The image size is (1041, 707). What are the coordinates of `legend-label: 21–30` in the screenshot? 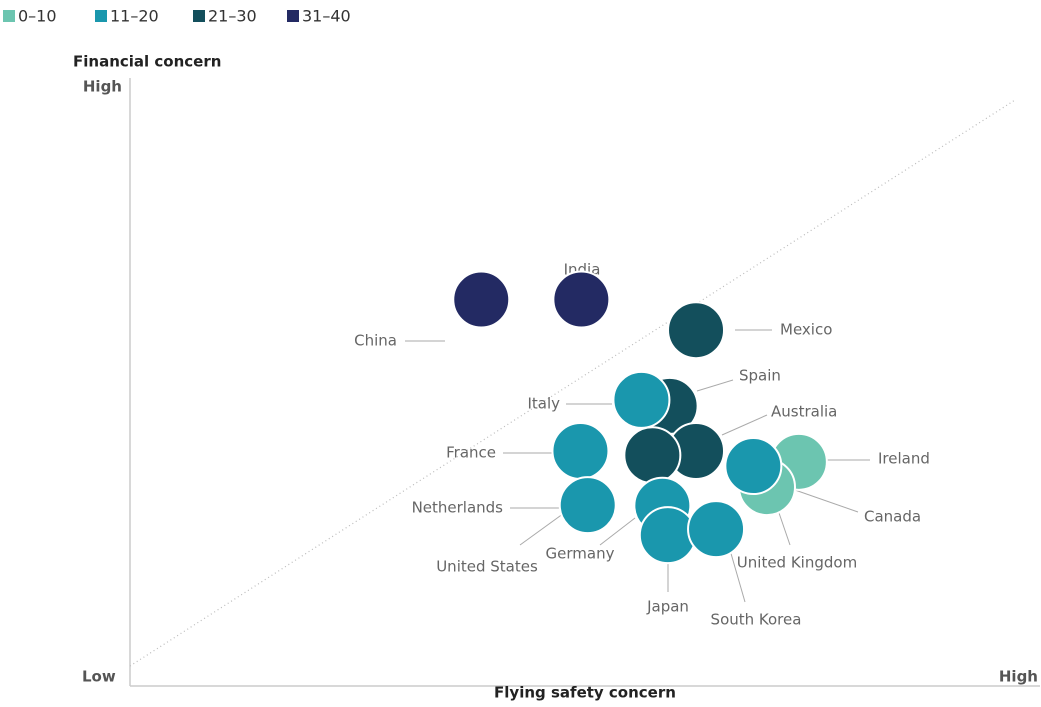 It's located at (232, 16).